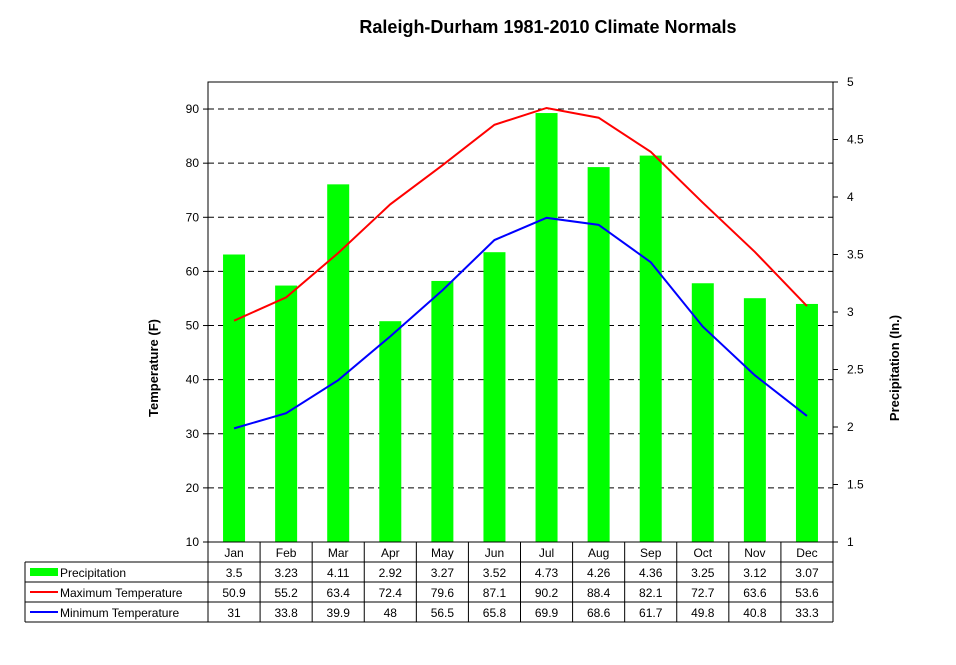 This screenshot has height=665, width=956. Describe the element at coordinates (443, 593) in the screenshot. I see `table-cell: 79.6` at that location.